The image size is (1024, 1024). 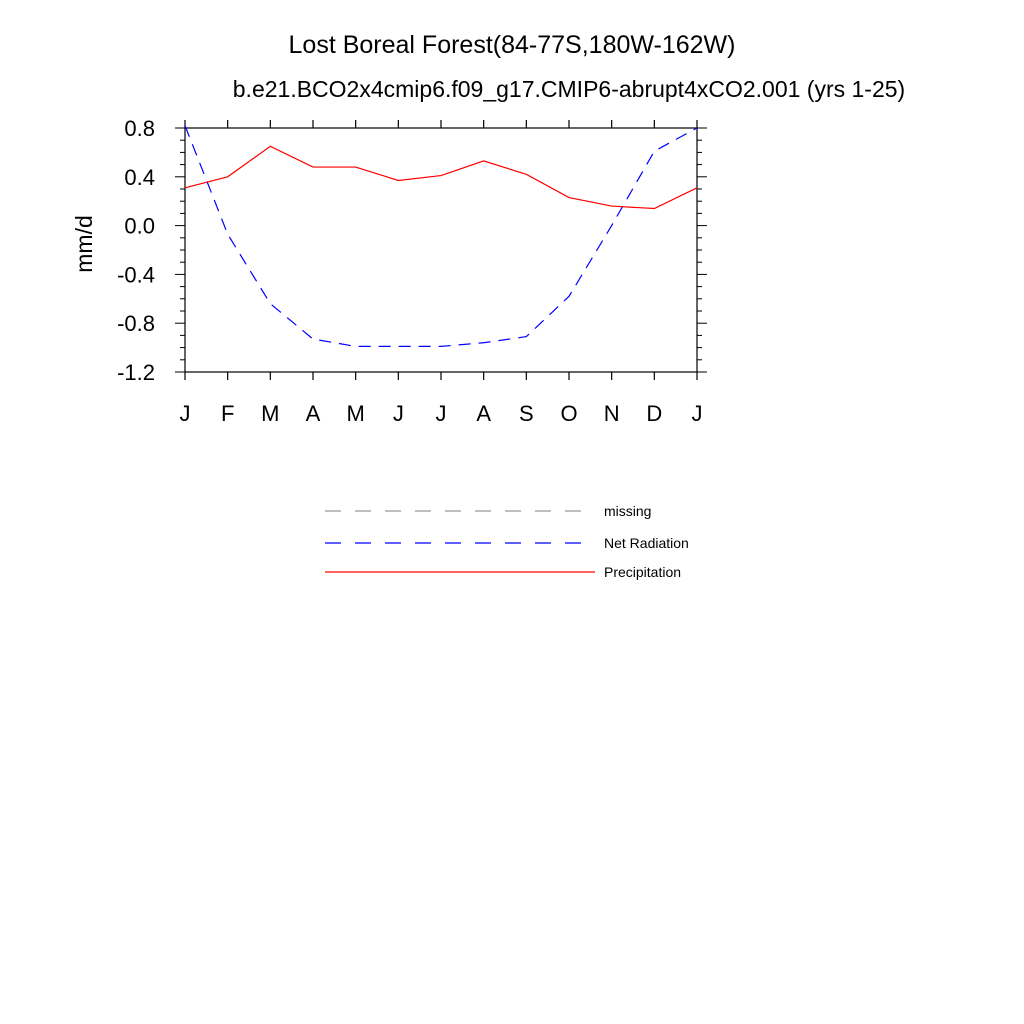 I want to click on series-line-precipitation, so click(x=441, y=177).